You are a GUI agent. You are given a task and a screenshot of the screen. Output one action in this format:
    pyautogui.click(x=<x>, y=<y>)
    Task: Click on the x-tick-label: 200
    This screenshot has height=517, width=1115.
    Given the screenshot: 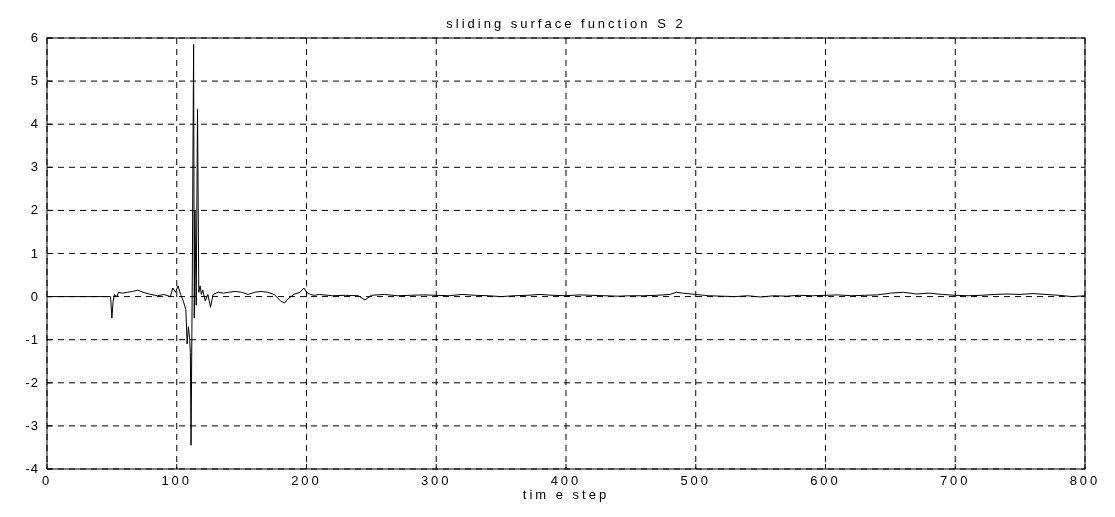 What is the action you would take?
    pyautogui.click(x=306, y=480)
    